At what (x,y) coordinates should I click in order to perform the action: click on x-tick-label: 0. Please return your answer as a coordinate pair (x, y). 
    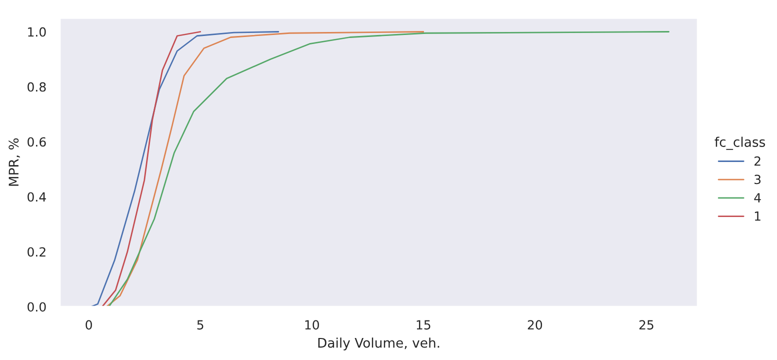
    Looking at the image, I should click on (89, 325).